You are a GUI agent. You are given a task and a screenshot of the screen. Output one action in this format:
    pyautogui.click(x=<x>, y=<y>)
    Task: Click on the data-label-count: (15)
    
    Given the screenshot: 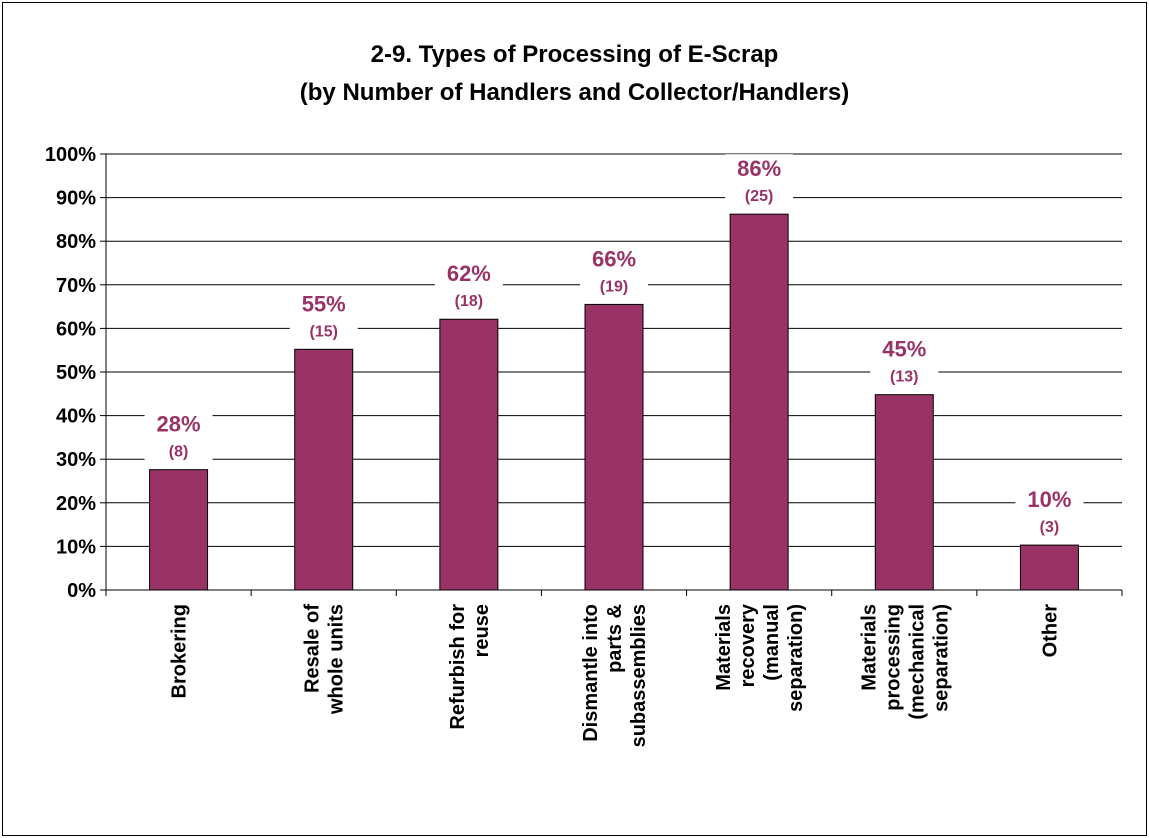 What is the action you would take?
    pyautogui.click(x=323, y=331)
    